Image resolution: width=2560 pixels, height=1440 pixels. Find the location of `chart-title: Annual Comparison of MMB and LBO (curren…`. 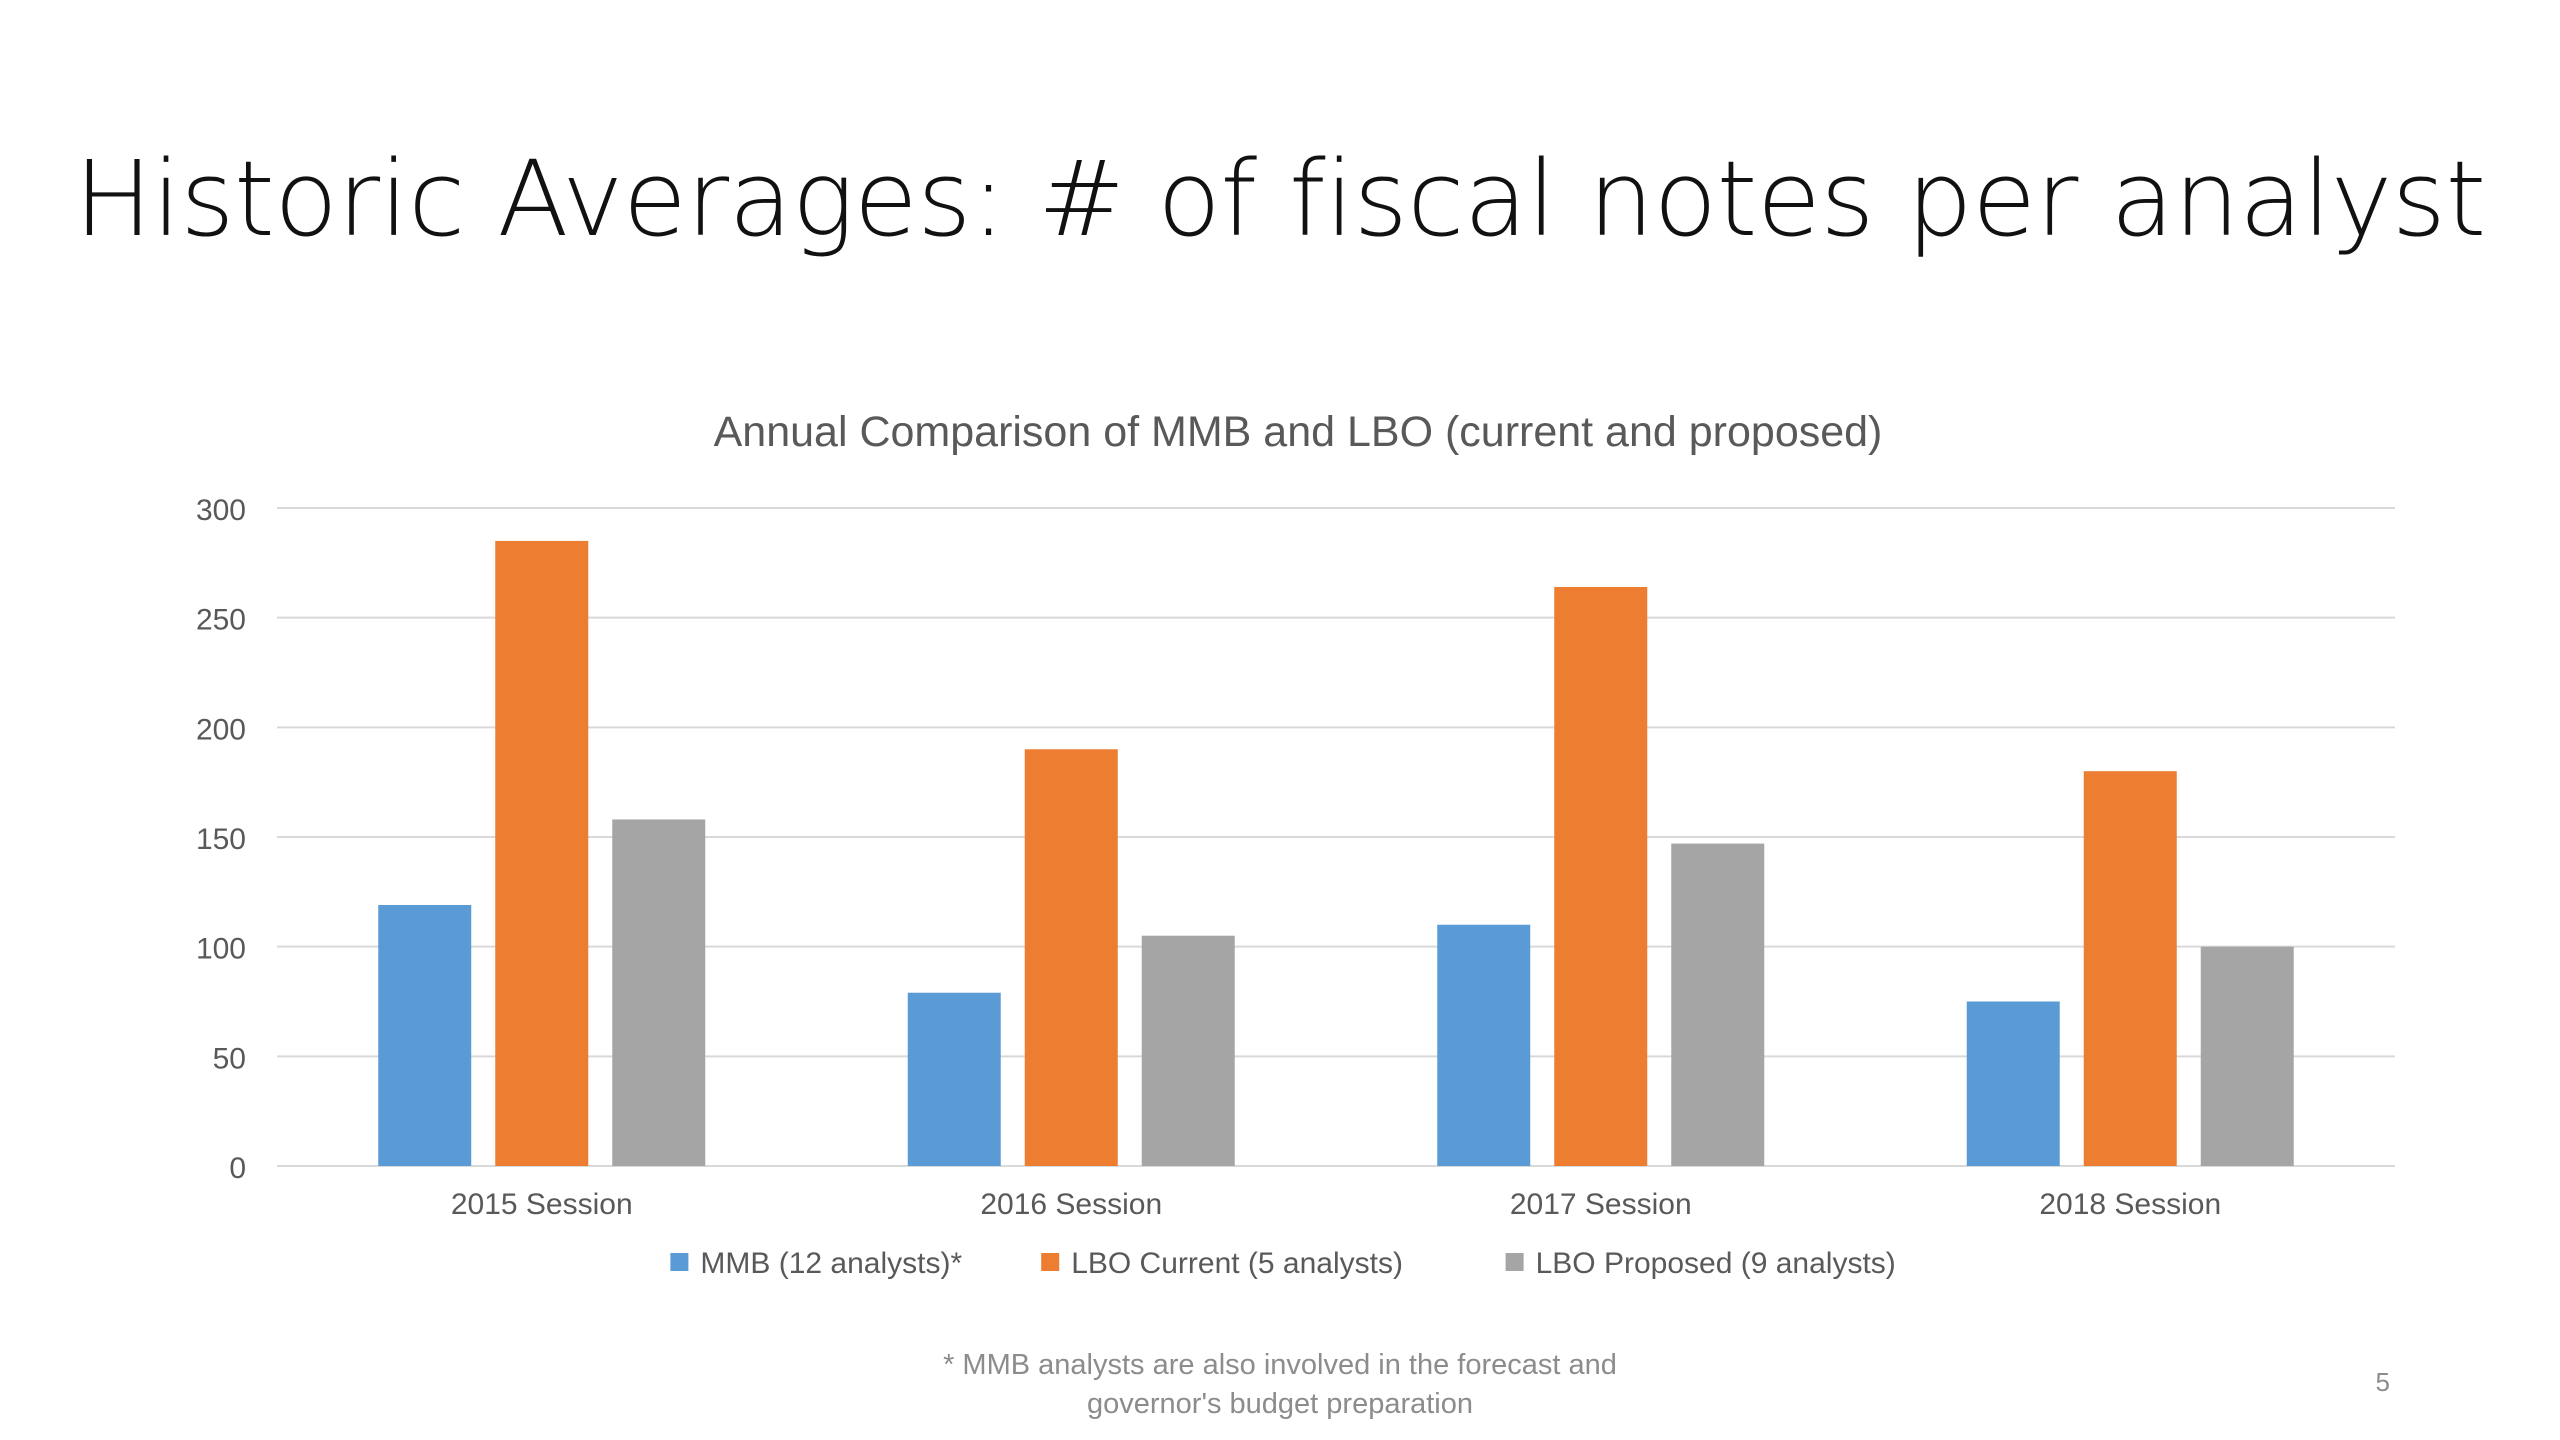

chart-title: Annual Comparison of MMB and LBO (curren… is located at coordinates (1298, 432).